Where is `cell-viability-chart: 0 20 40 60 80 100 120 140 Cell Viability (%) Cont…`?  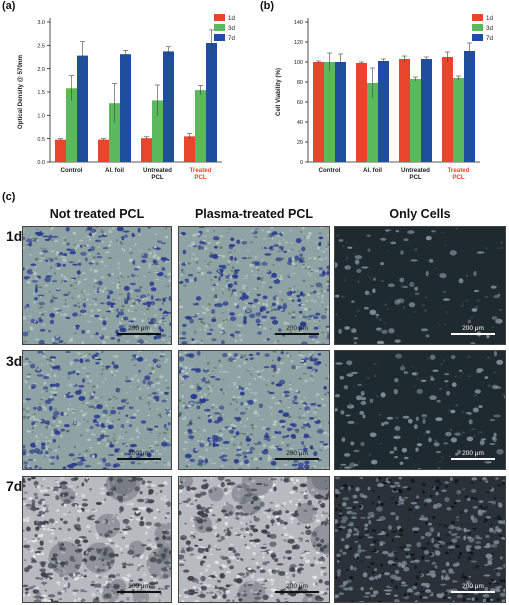
cell-viability-chart: 0 20 40 60 80 100 120 140 Cell Viability (%) Cont… is located at coordinates (384, 97).